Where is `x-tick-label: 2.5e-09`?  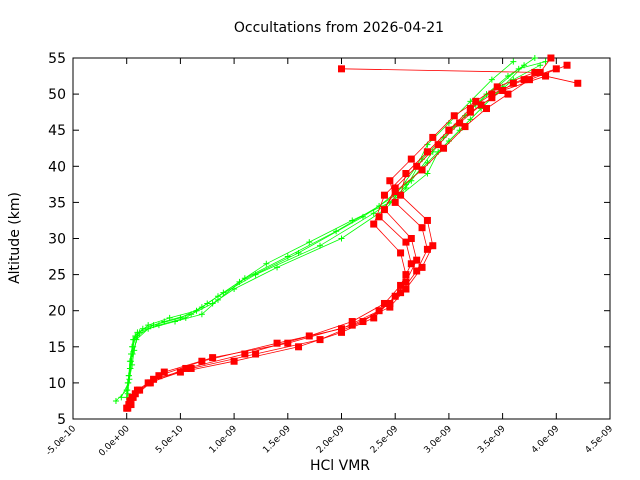 x-tick-label: 2.5e-09 is located at coordinates (385, 440).